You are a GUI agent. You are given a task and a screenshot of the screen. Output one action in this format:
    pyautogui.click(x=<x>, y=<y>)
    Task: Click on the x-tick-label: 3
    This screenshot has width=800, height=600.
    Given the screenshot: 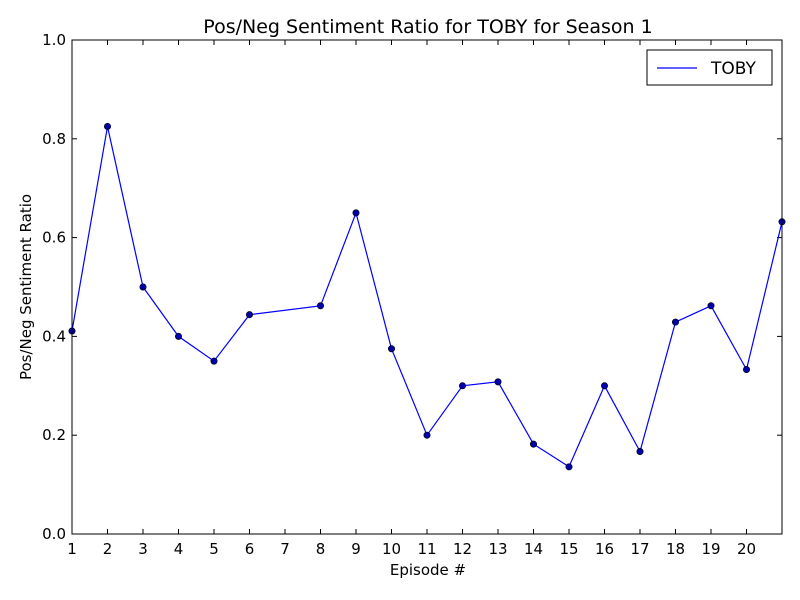 What is the action you would take?
    pyautogui.click(x=143, y=549)
    